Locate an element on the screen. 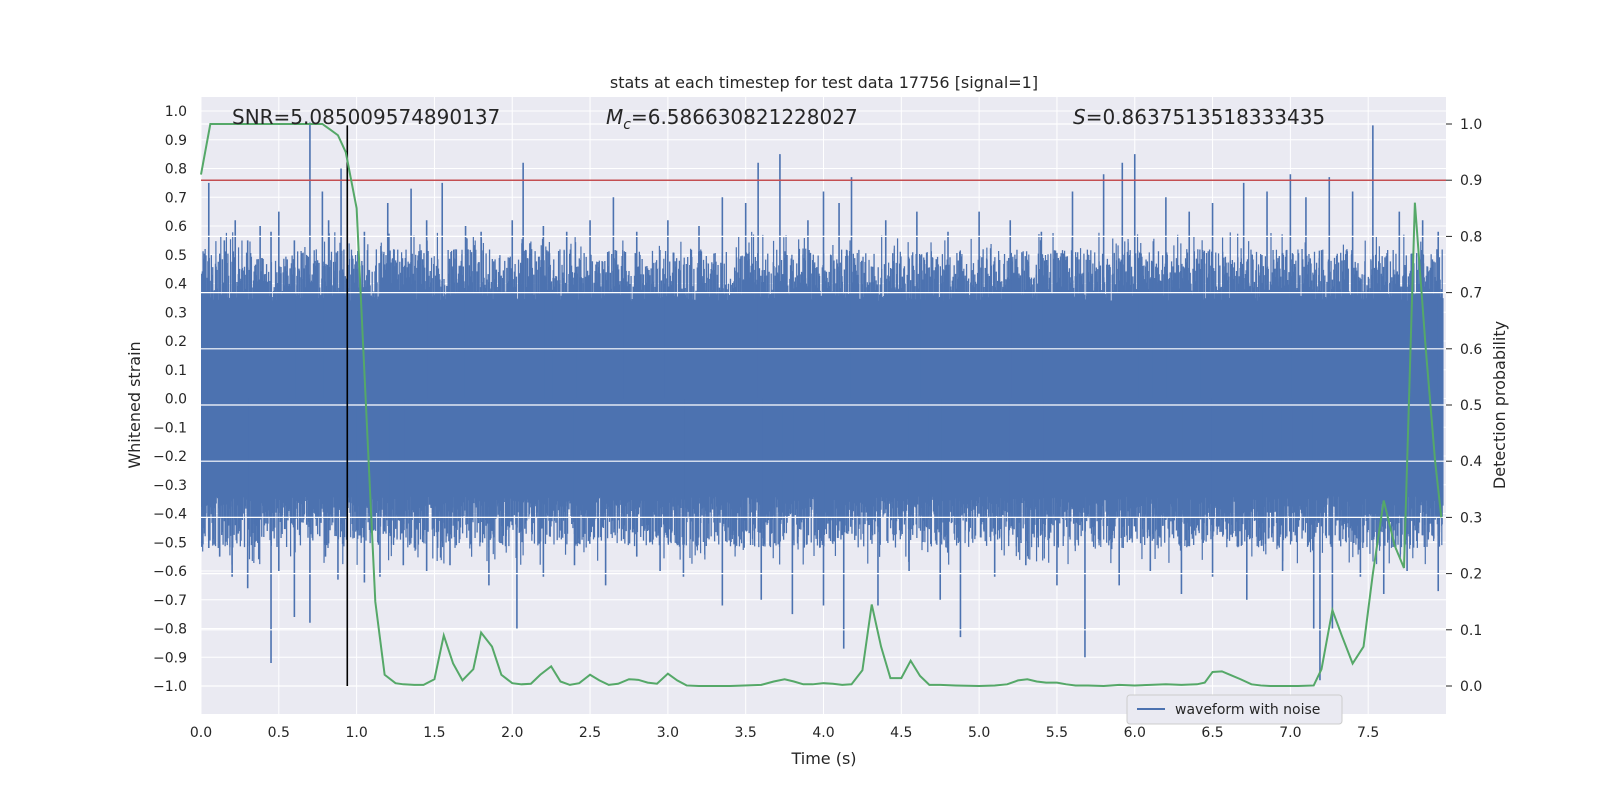  x-tick-label: 2.0 is located at coordinates (512, 733).